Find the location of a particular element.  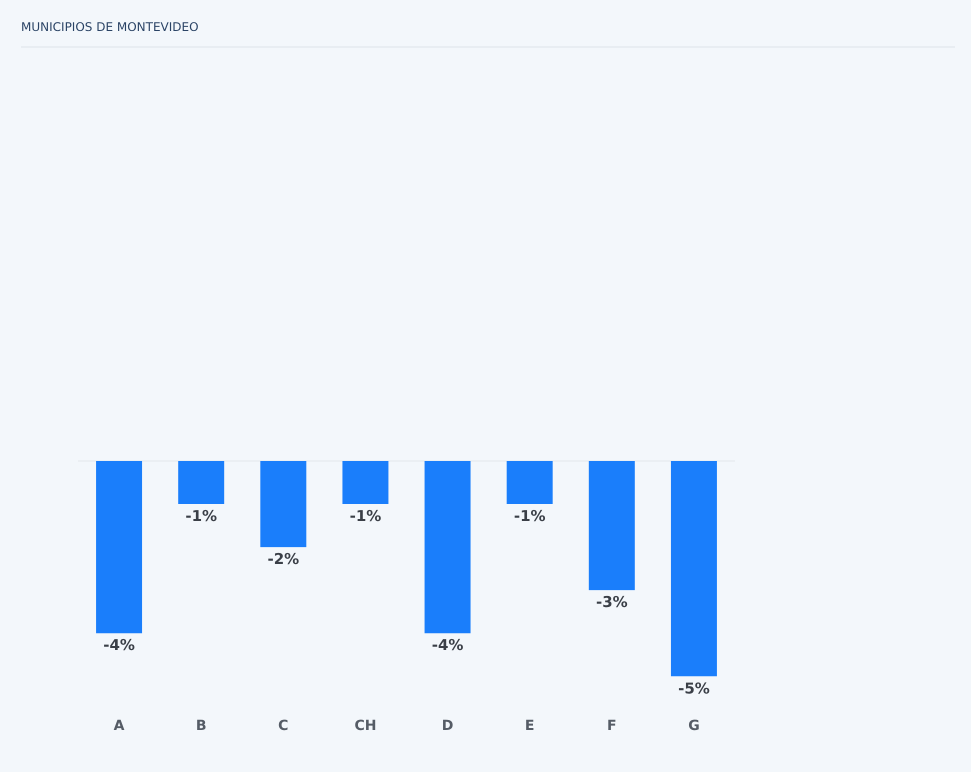

data-label: -2% is located at coordinates (283, 559).